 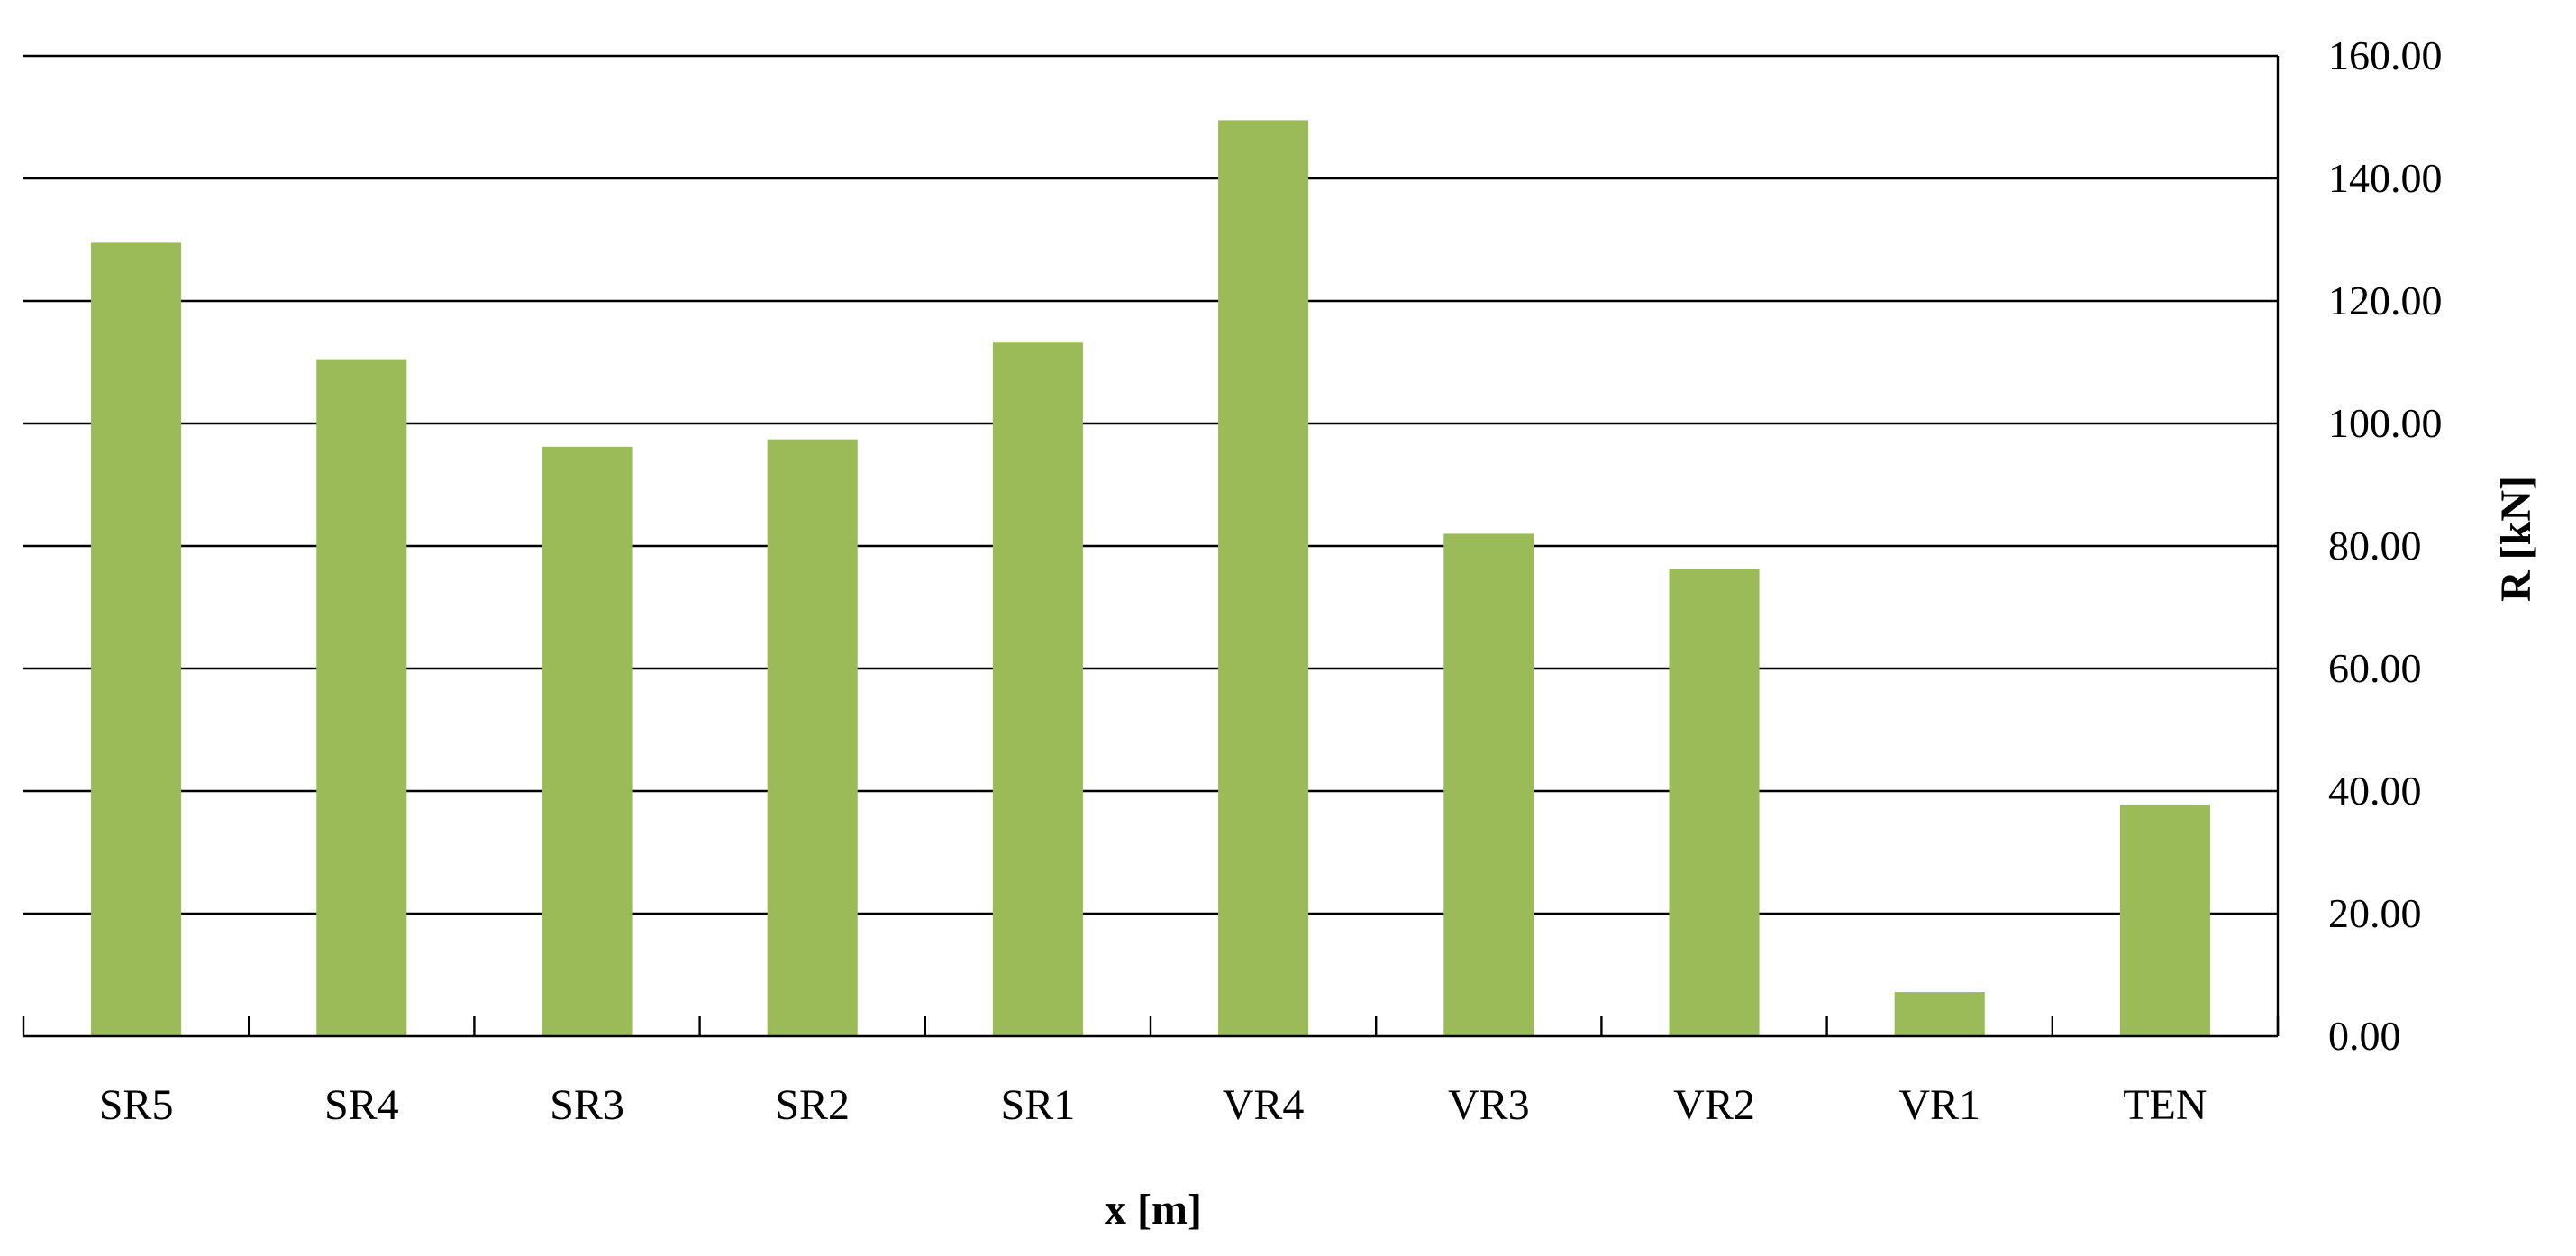 I want to click on x-tick-label: VR2, so click(x=1714, y=1105).